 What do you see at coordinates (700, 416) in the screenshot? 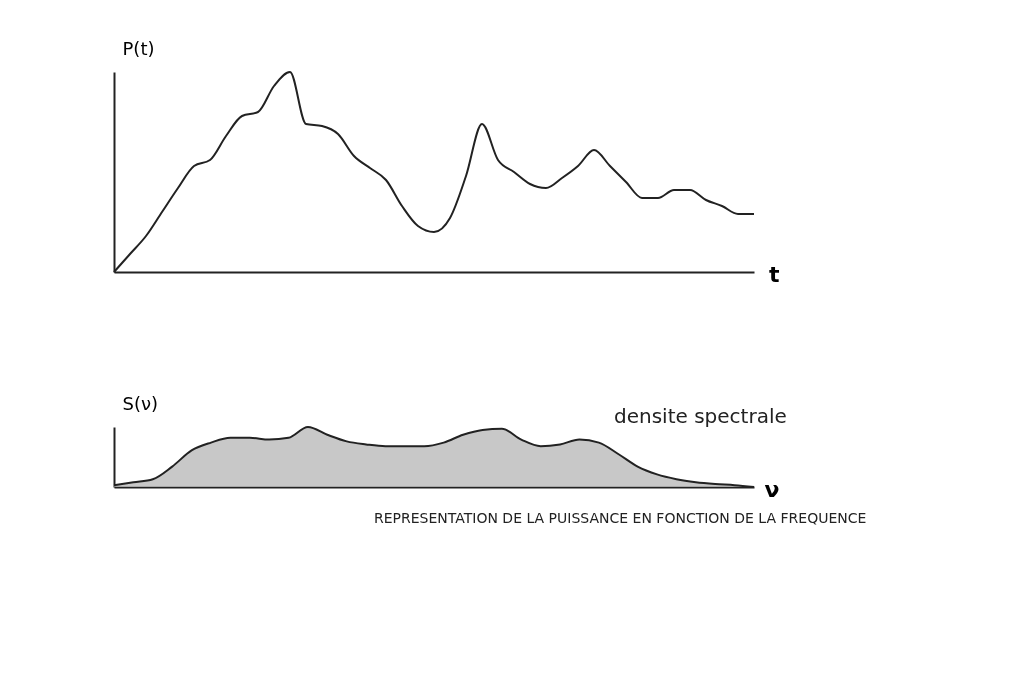
I see `annotation: densite spectrale` at bounding box center [700, 416].